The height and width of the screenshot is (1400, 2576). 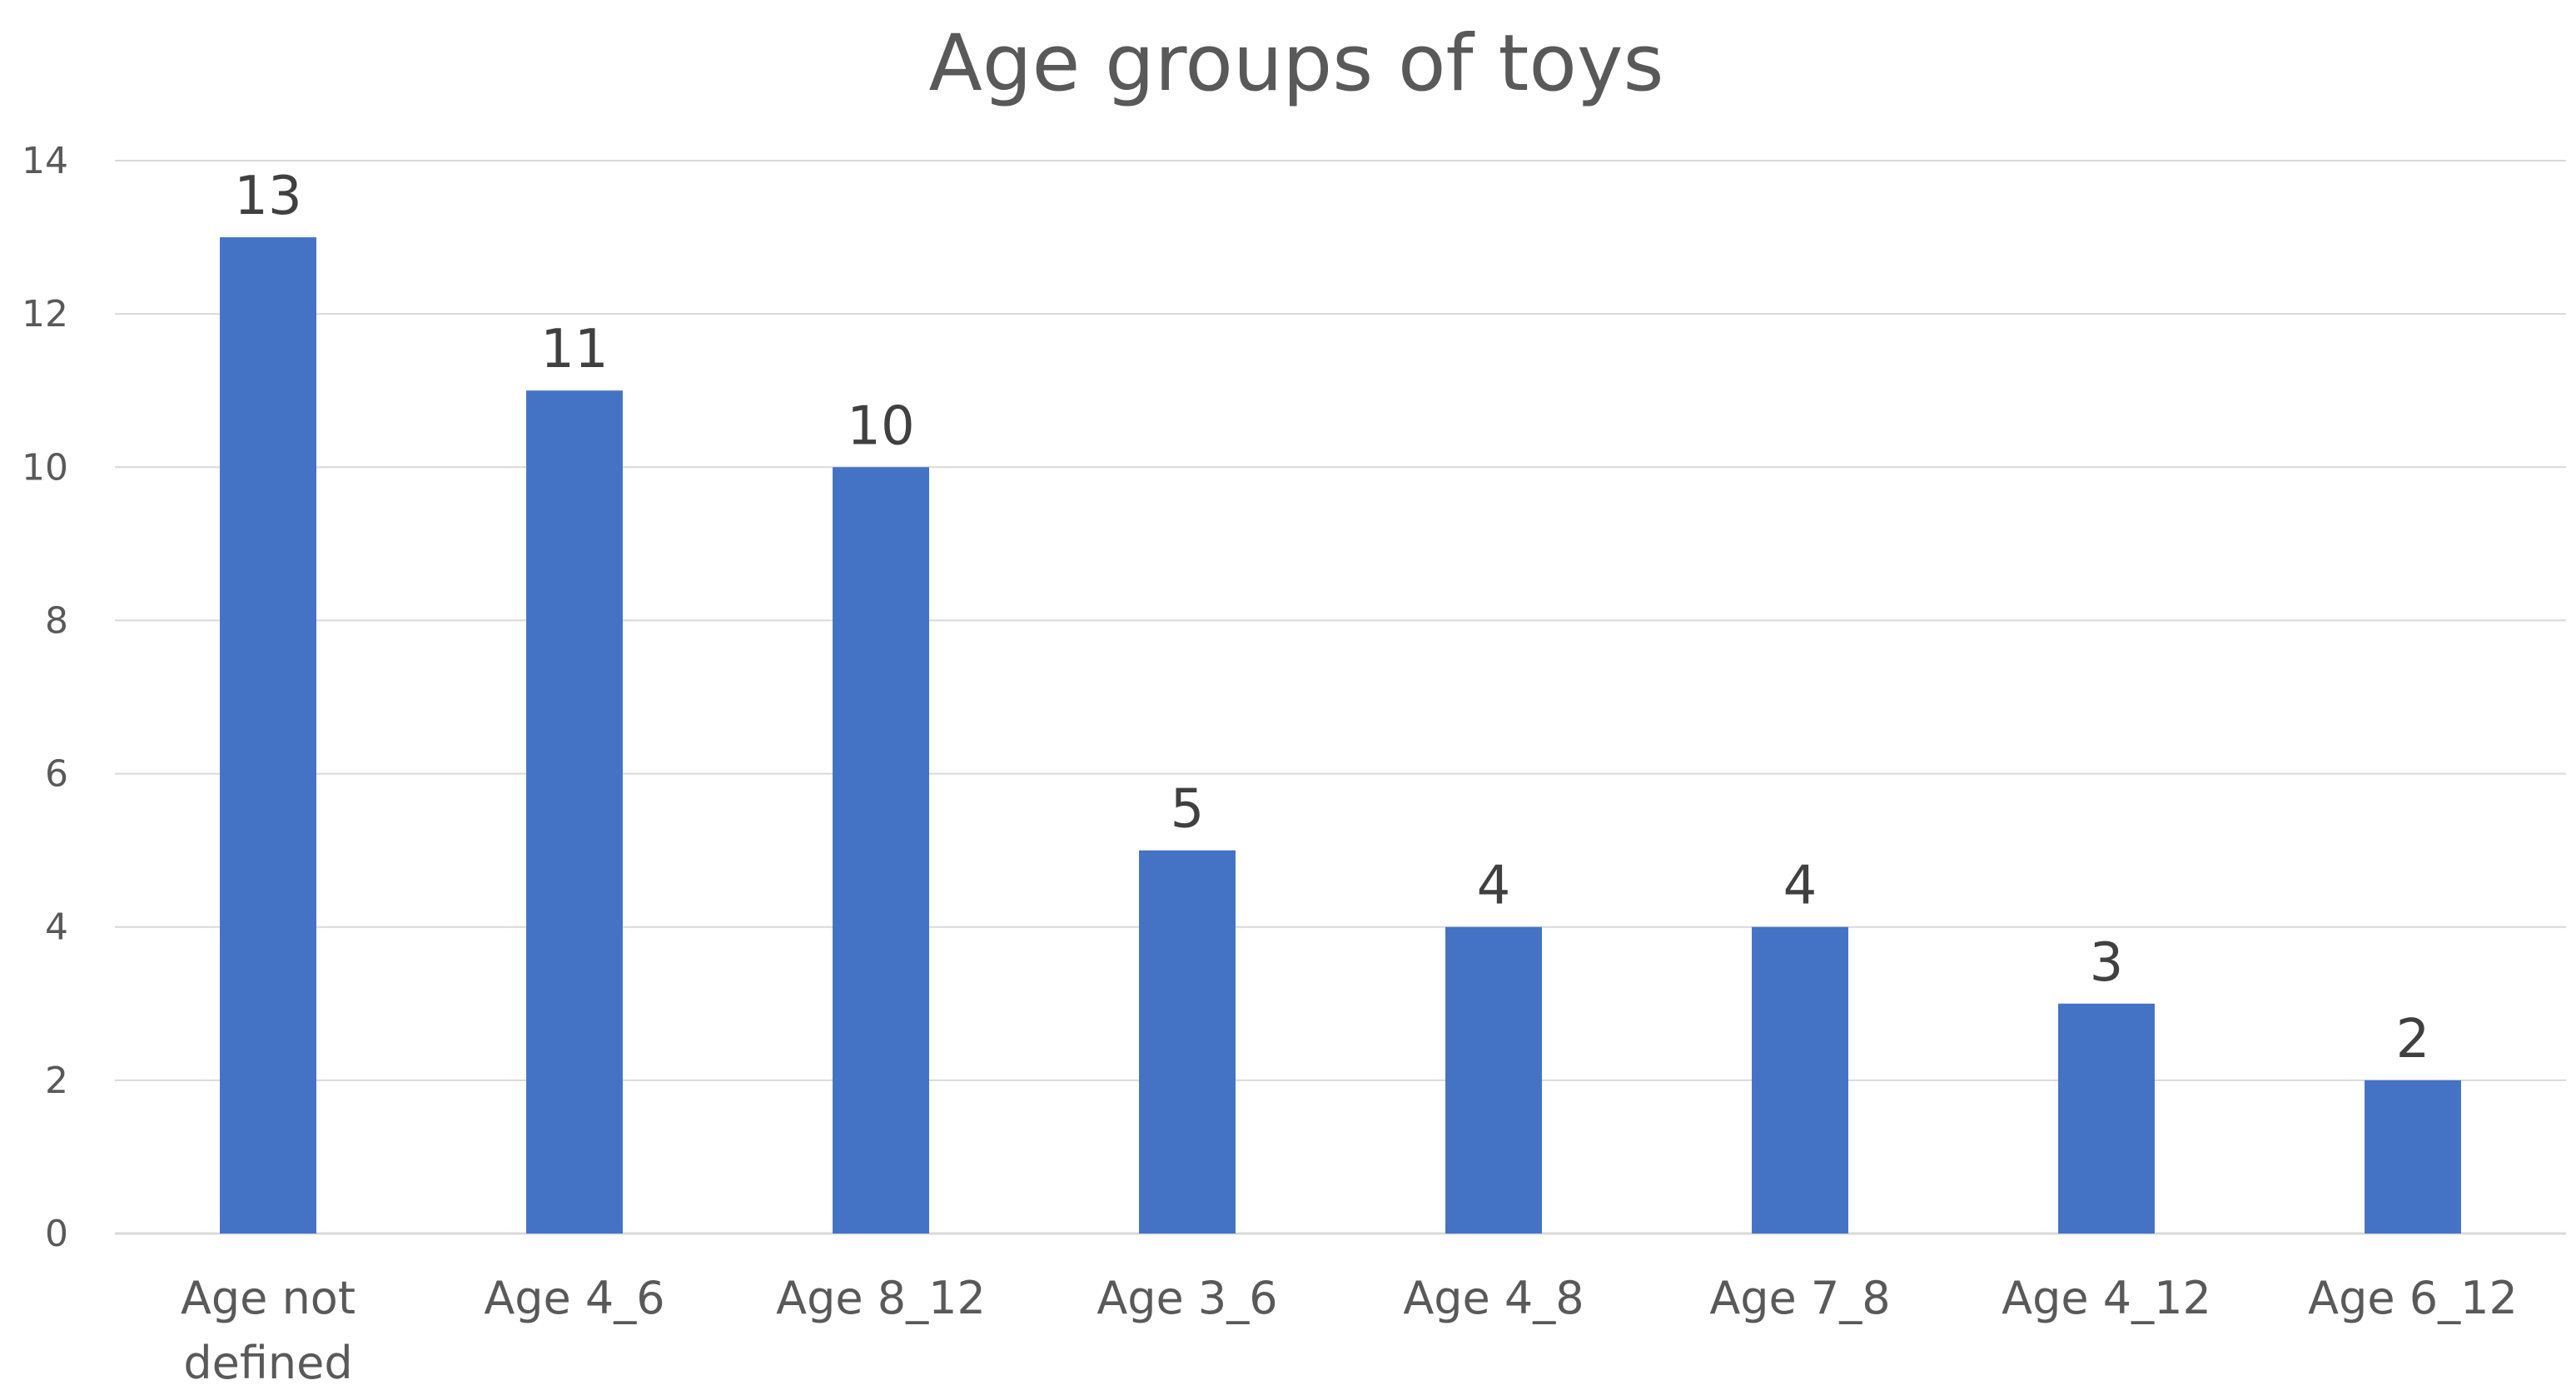 I want to click on x-category-label: Age 6_12, so click(x=2413, y=1298).